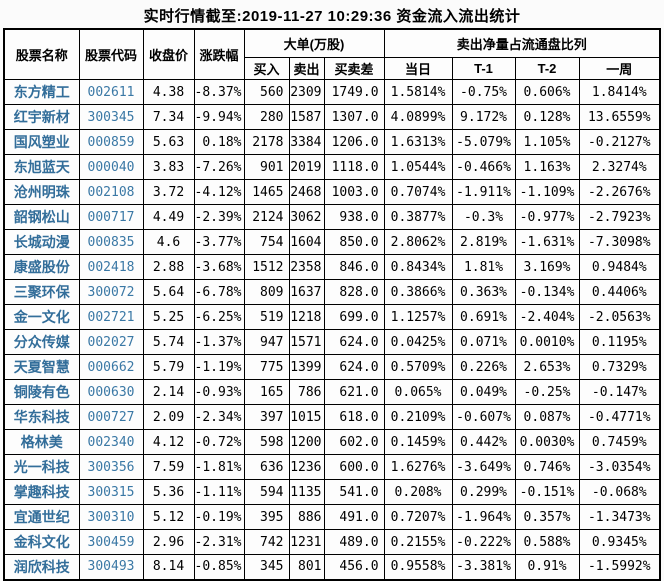 The width and height of the screenshot is (664, 581). Describe the element at coordinates (418, 192) in the screenshot. I see `net-sell-today-value: 0.7074%` at that location.